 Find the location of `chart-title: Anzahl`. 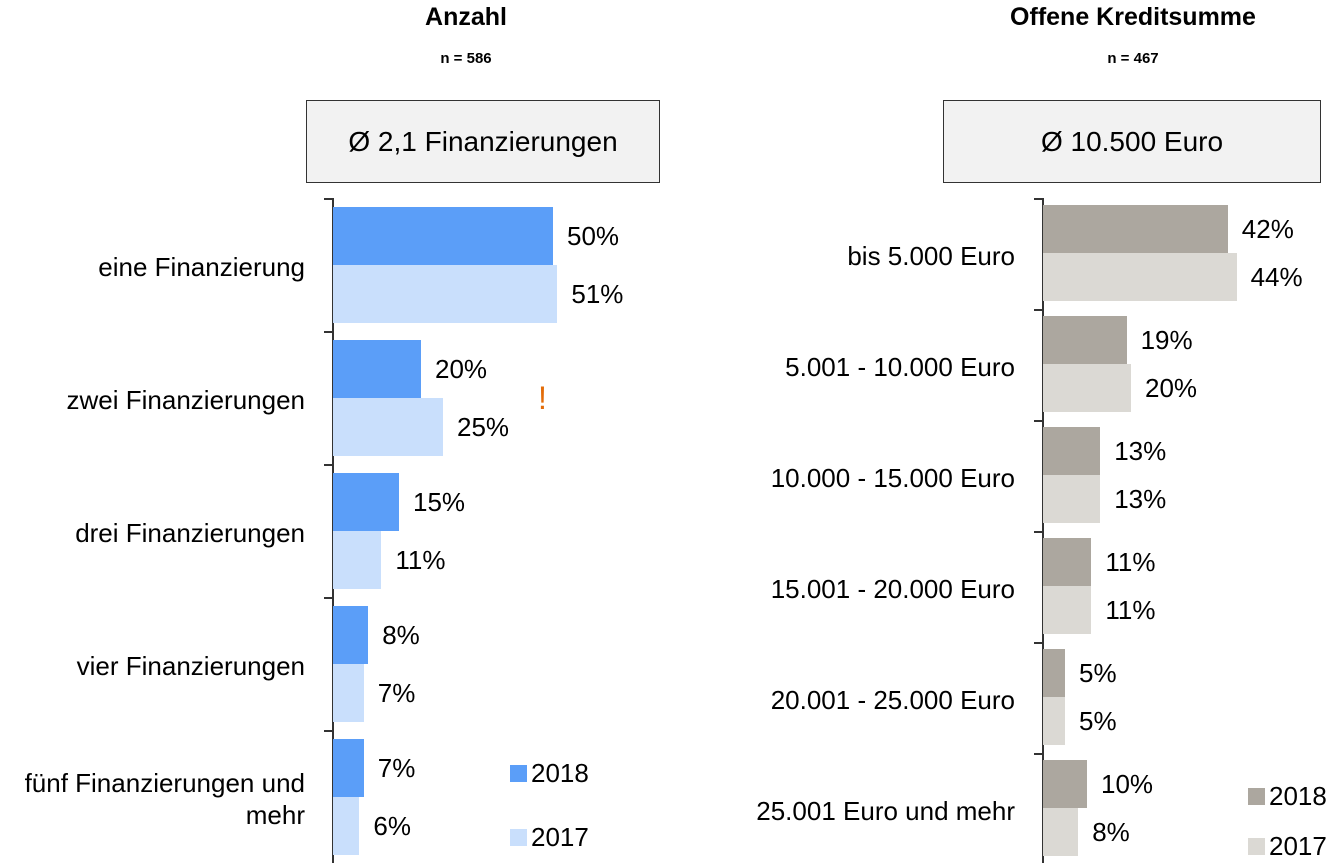

chart-title: Anzahl is located at coordinates (466, 17).